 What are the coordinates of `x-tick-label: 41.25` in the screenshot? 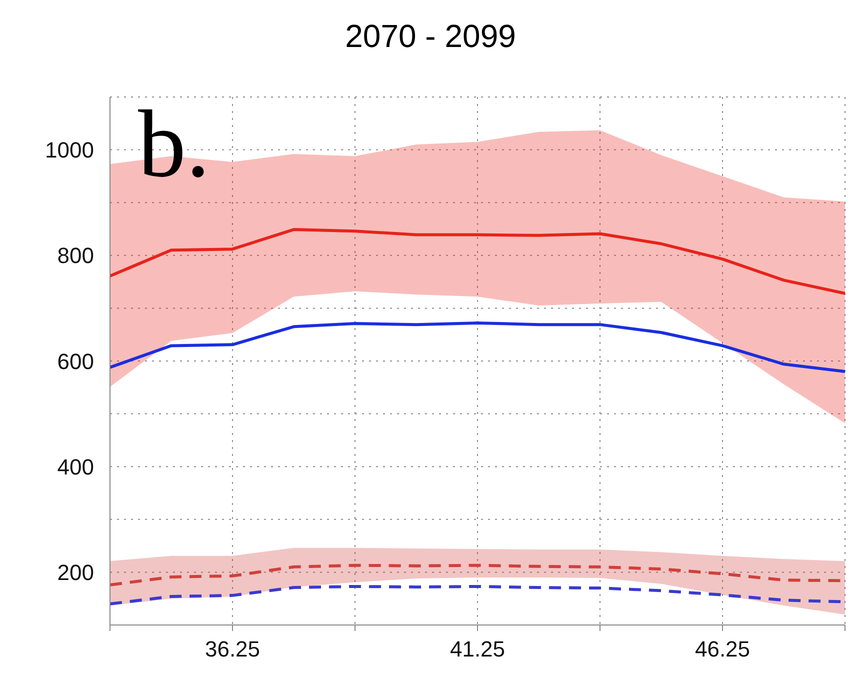 It's located at (478, 649).